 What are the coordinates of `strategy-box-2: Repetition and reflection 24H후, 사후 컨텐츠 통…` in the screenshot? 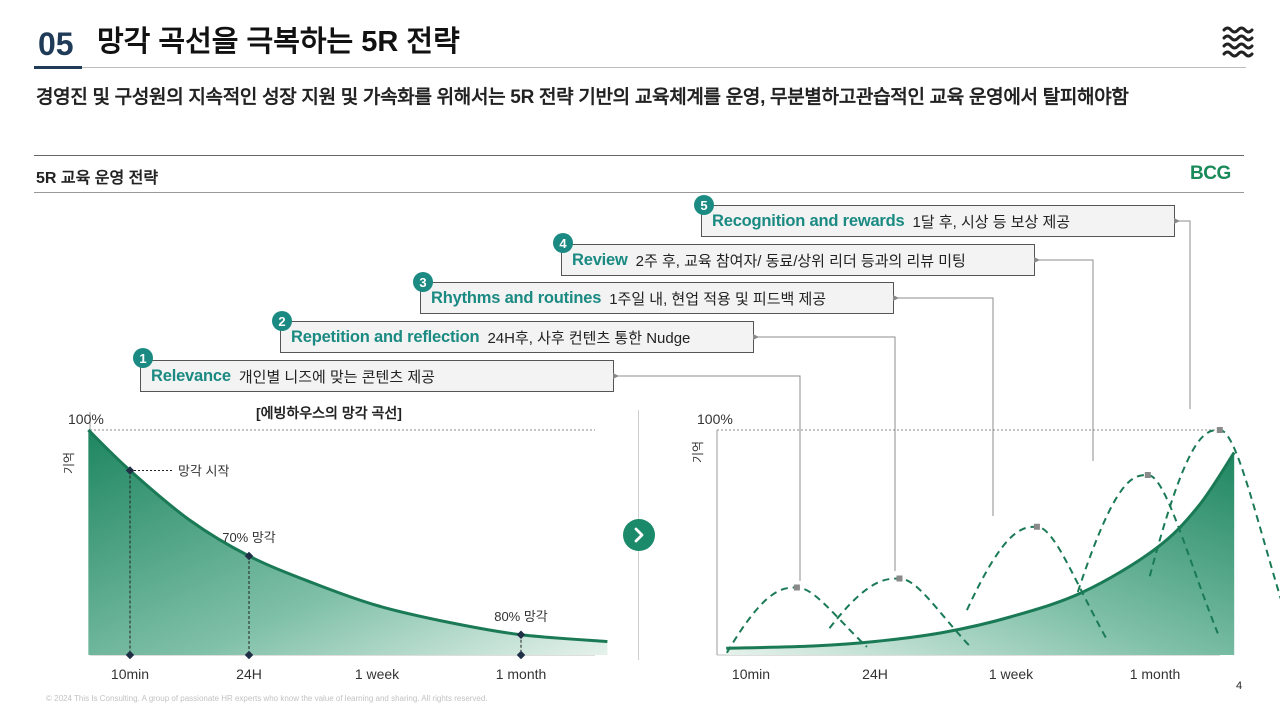 It's located at (517, 337).